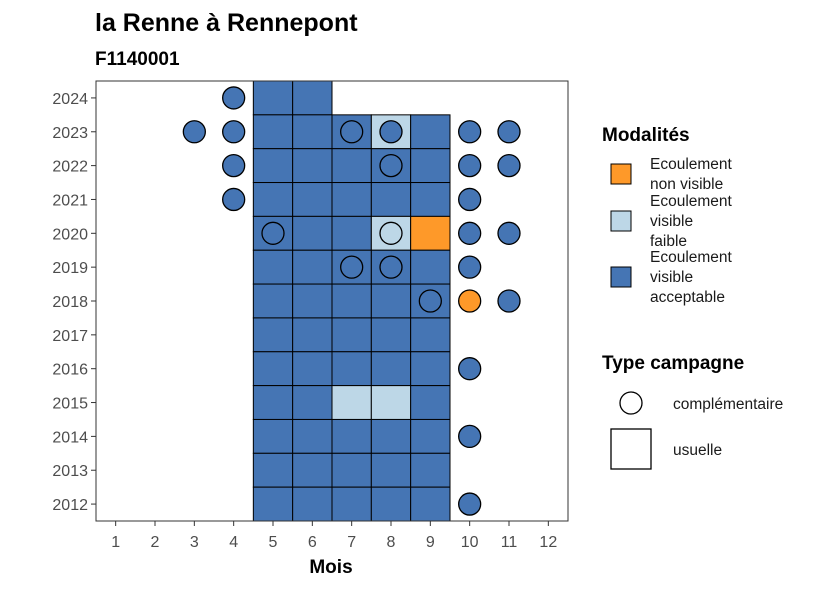 This screenshot has width=826, height=590. What do you see at coordinates (351, 542) in the screenshot?
I see `x-tick-label: 7` at bounding box center [351, 542].